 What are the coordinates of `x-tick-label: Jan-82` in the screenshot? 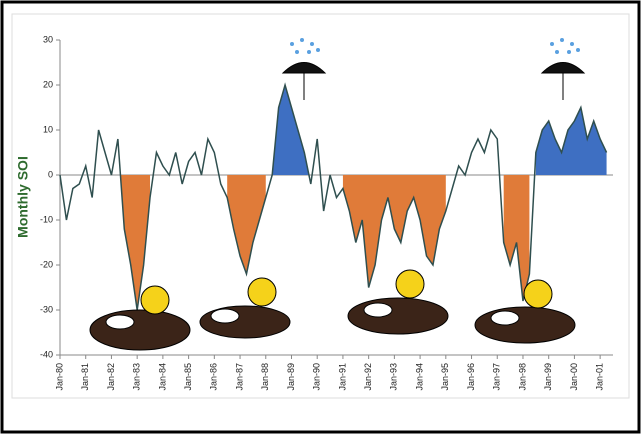 It's located at (111, 377).